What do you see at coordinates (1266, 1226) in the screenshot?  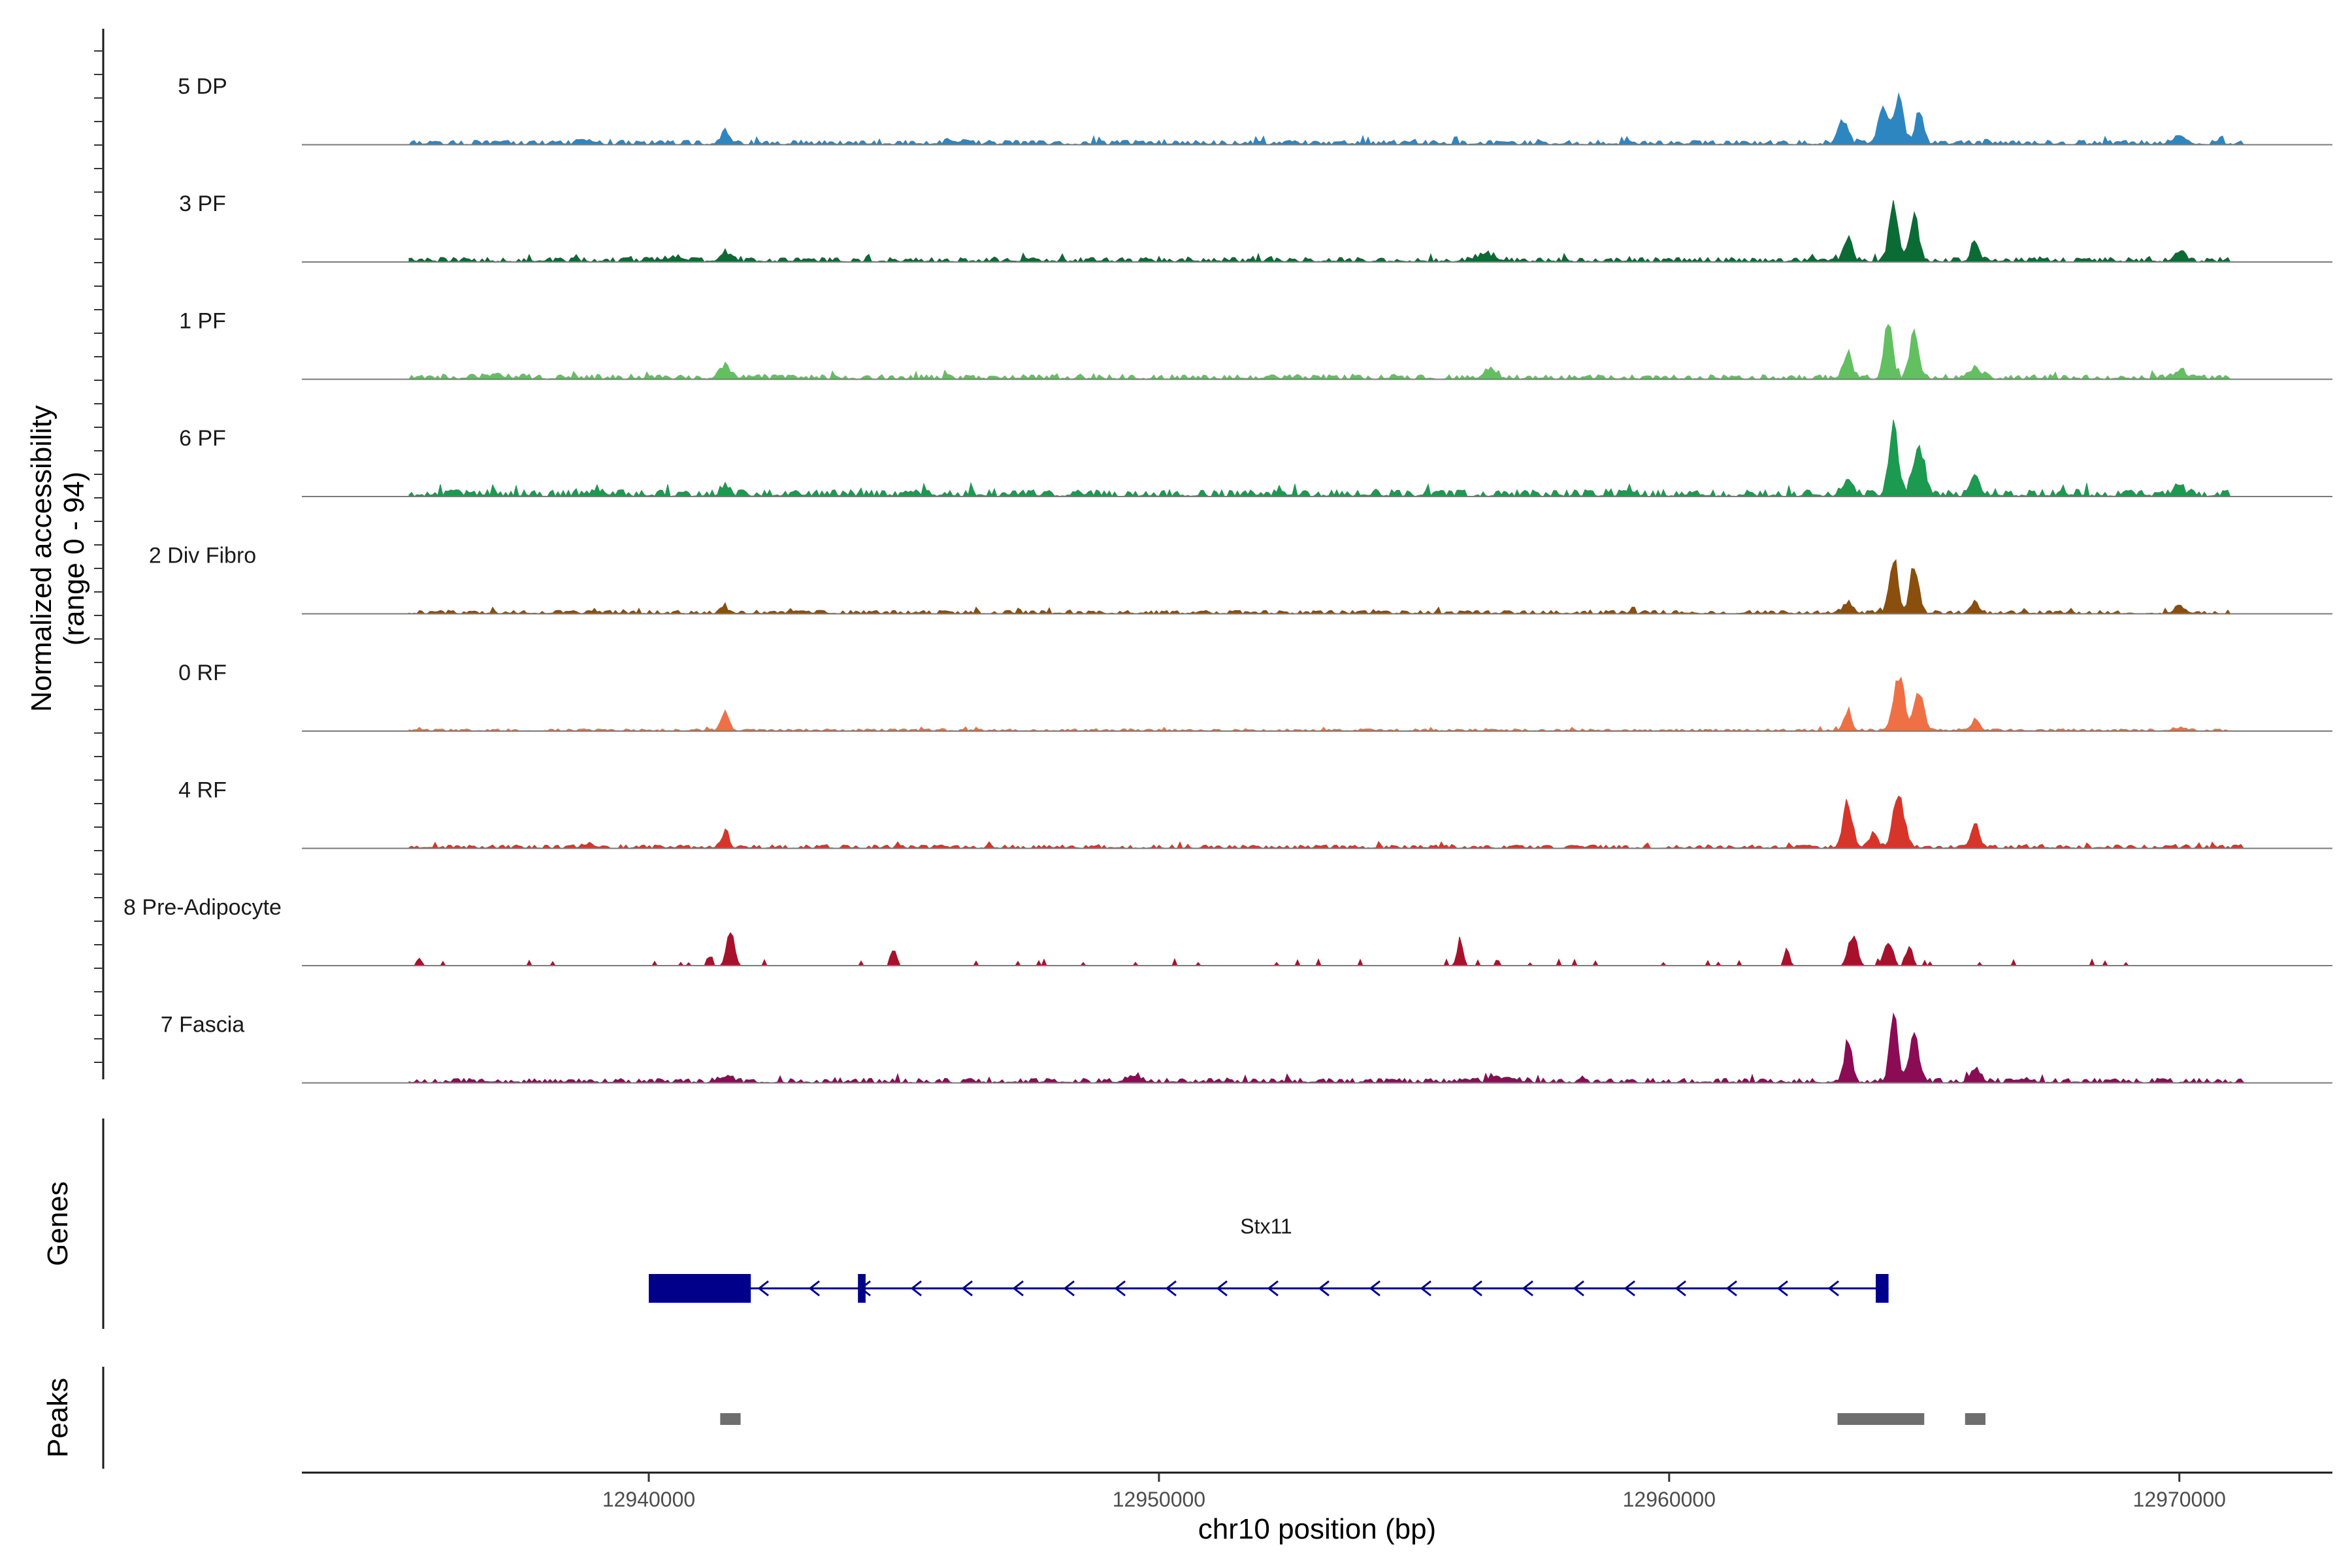 I see `gene-label: Stx11` at bounding box center [1266, 1226].